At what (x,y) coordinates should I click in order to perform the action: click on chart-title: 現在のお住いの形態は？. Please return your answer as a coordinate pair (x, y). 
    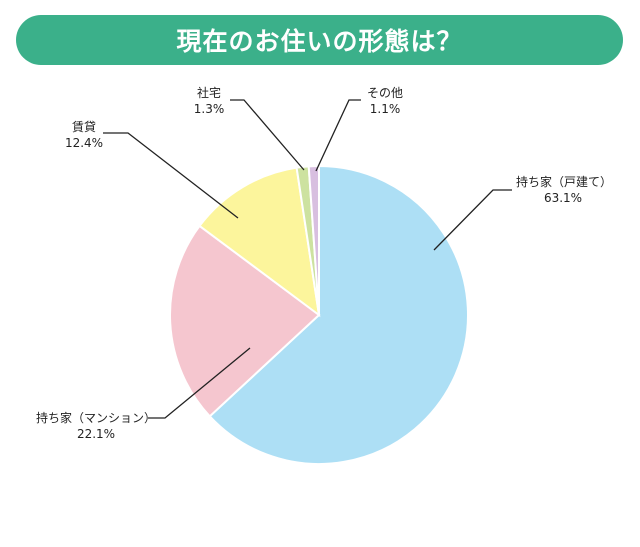
    Looking at the image, I should click on (319, 41).